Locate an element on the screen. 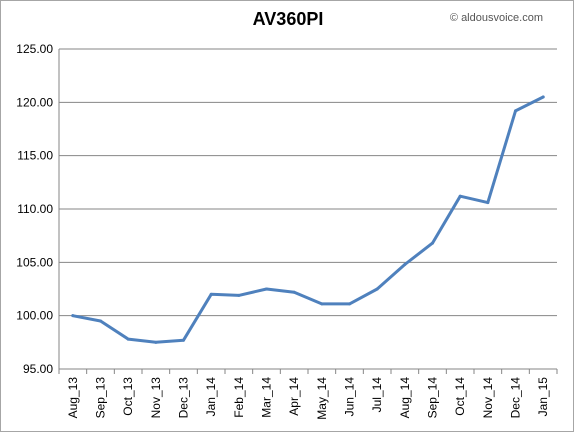  y-tick-label: 95.00 is located at coordinates (38, 369).